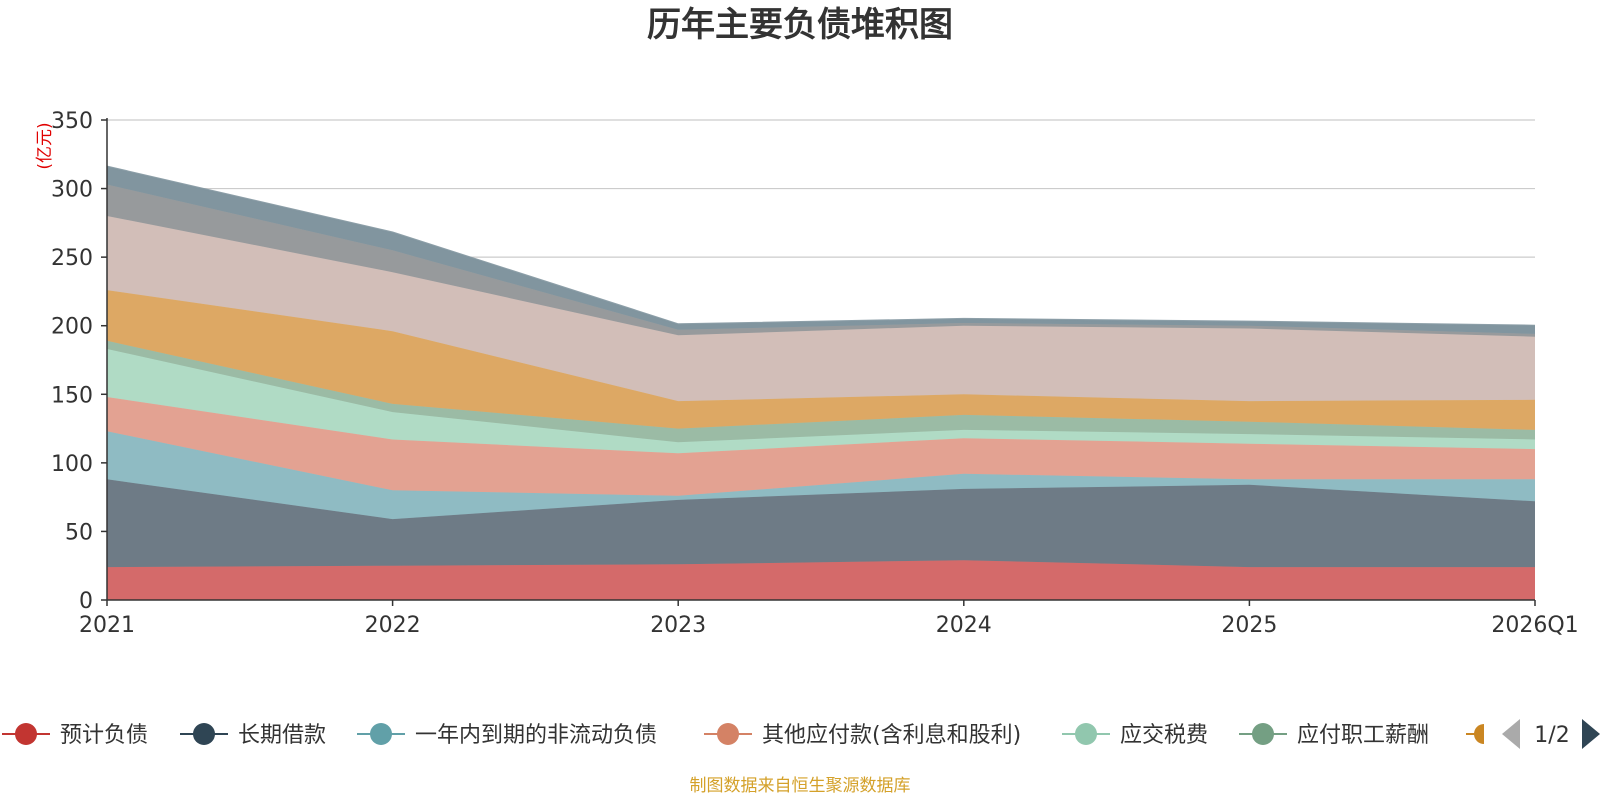 Image resolution: width=1600 pixels, height=800 pixels. I want to click on legend-page-indicator: 1/2, so click(1551, 735).